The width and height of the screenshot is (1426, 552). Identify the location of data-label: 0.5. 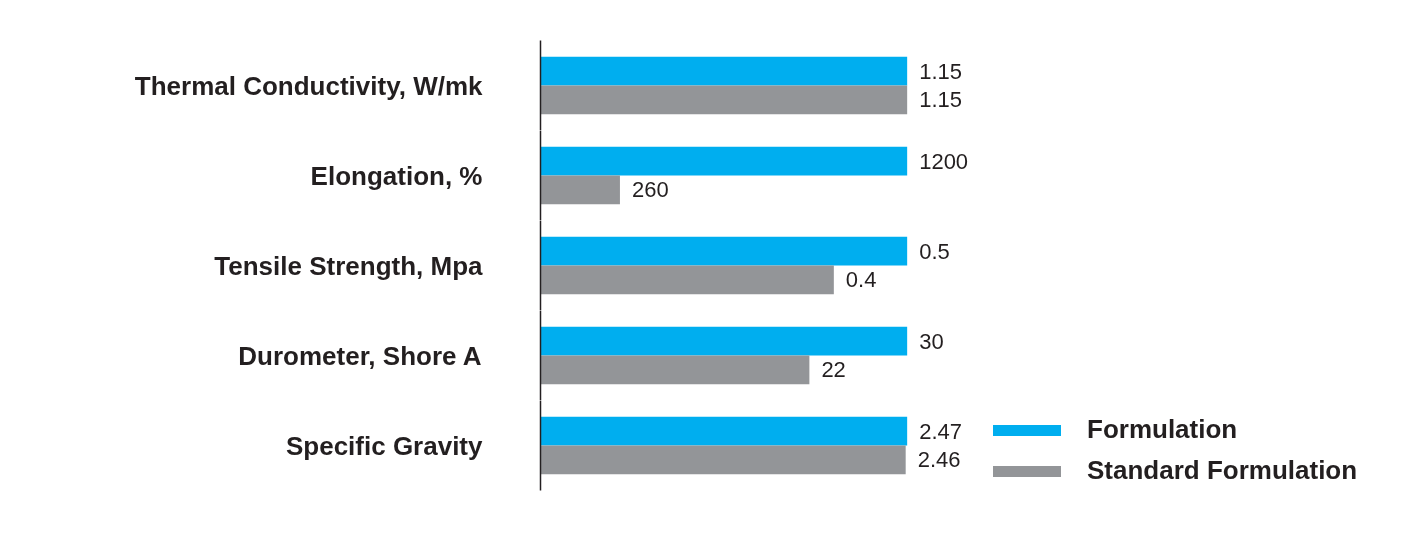
(934, 251).